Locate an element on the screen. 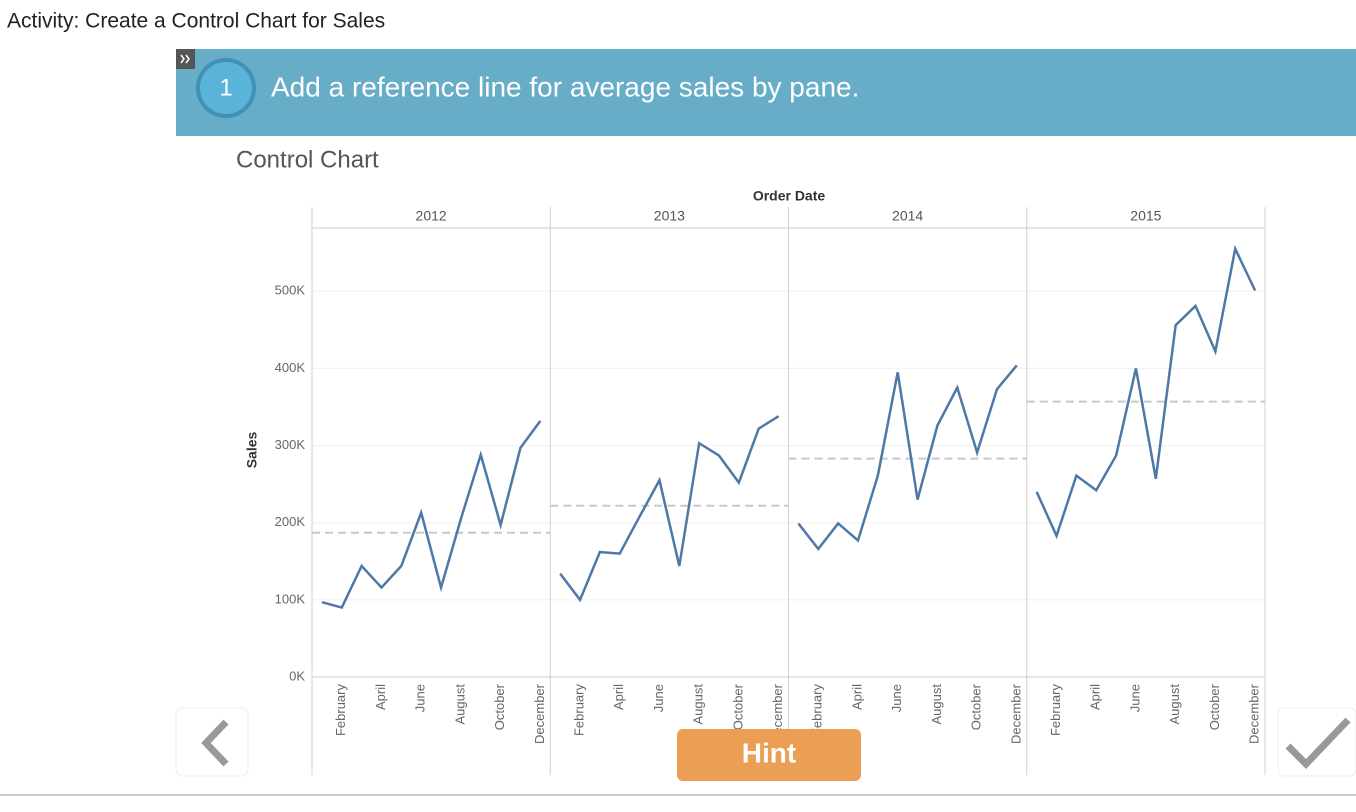  step-number: 1 is located at coordinates (225, 87).